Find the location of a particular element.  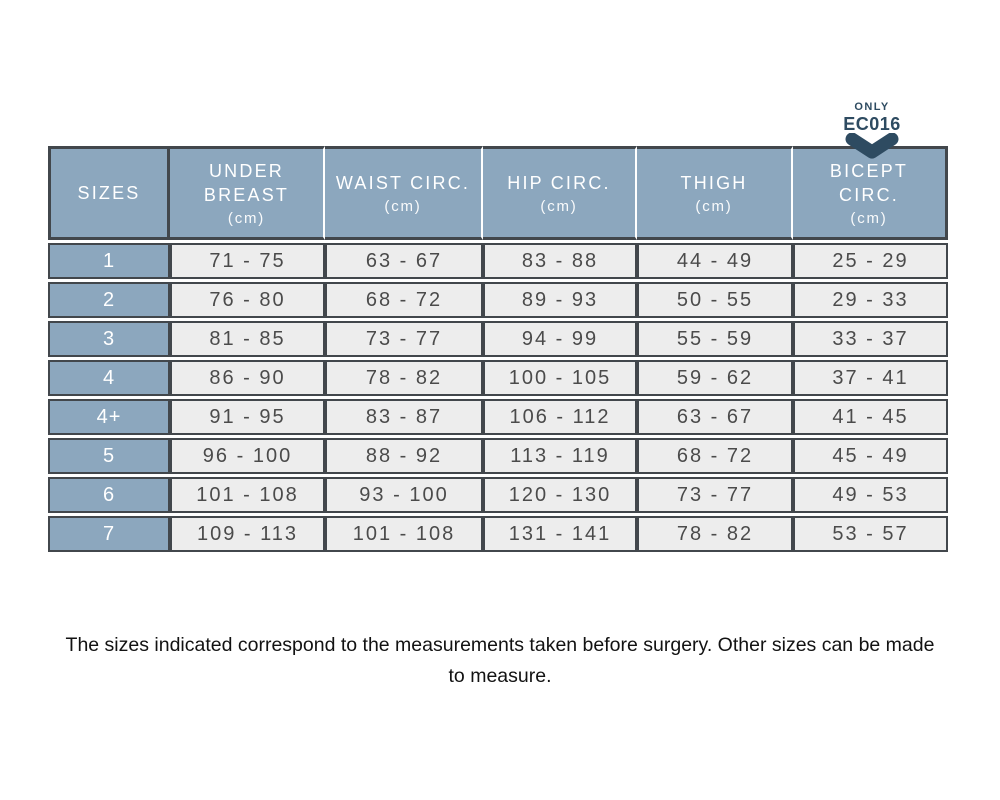

column-header: BICEPT CIRC. (cm) is located at coordinates (870, 193).